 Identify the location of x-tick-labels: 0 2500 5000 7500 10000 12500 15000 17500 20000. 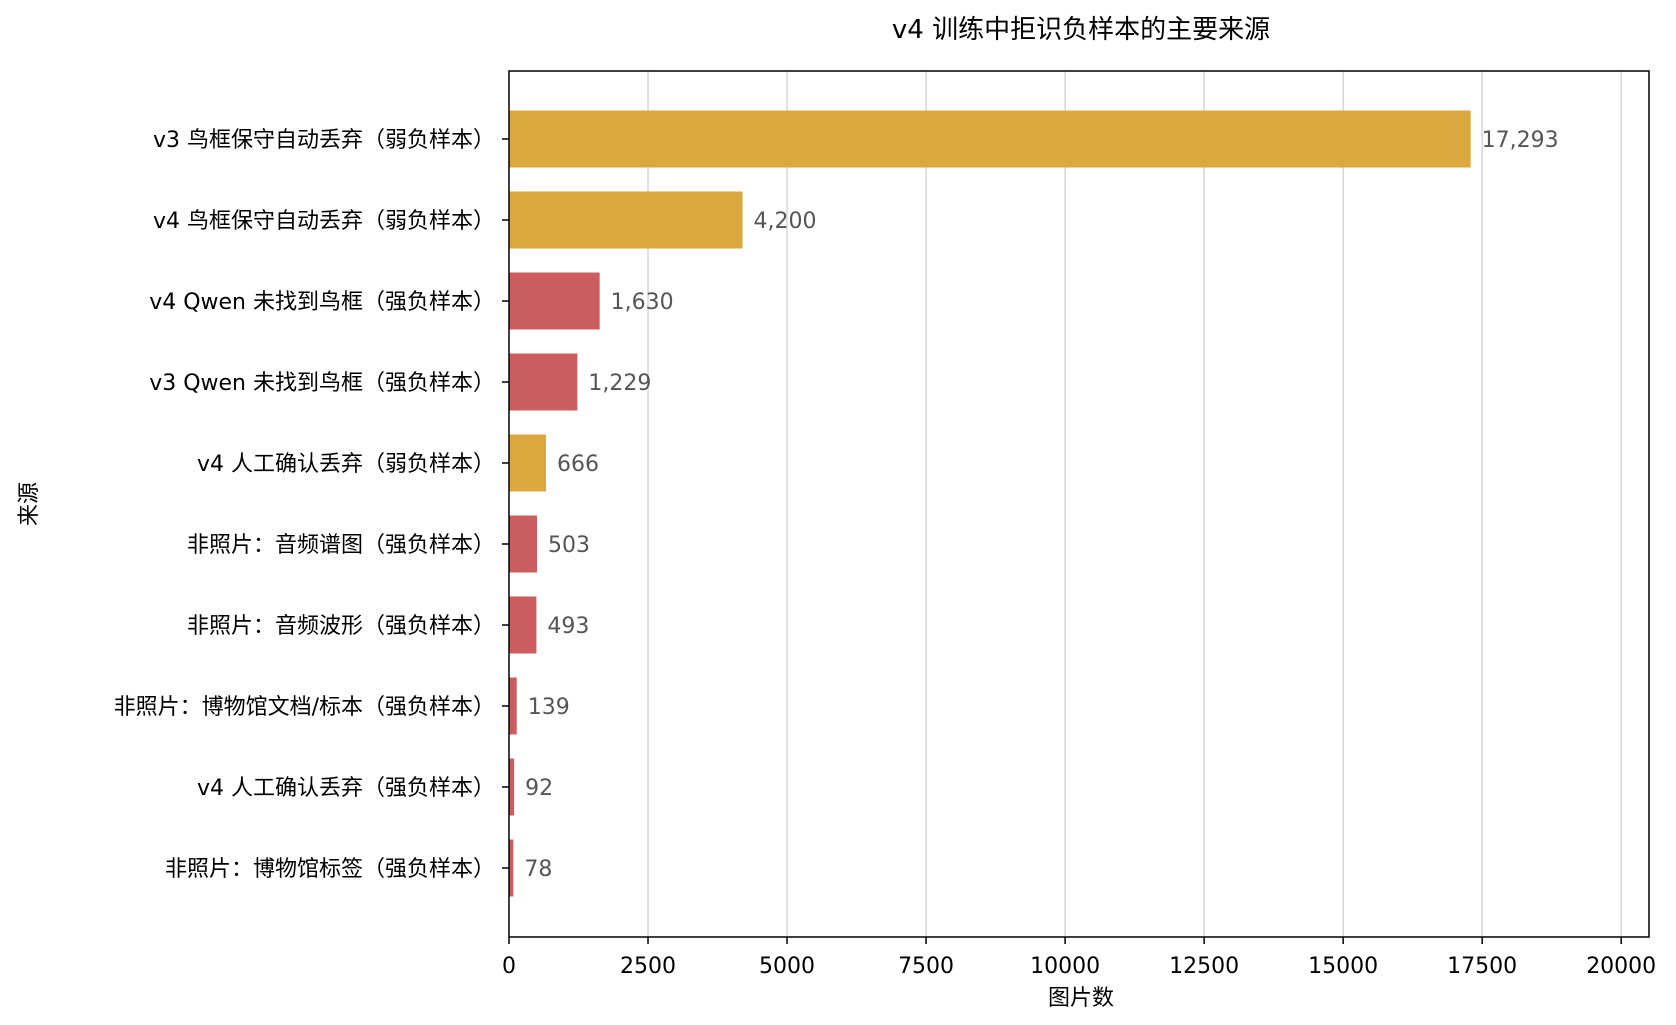
(1079, 958).